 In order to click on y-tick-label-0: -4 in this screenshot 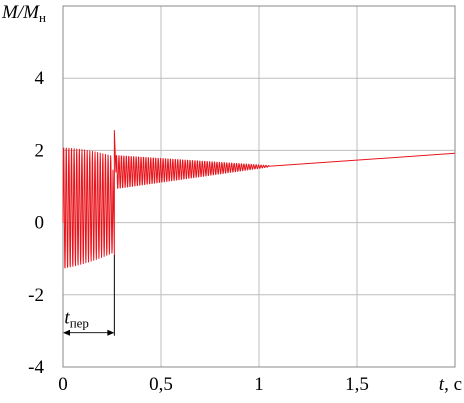, I will do `click(36, 367)`.